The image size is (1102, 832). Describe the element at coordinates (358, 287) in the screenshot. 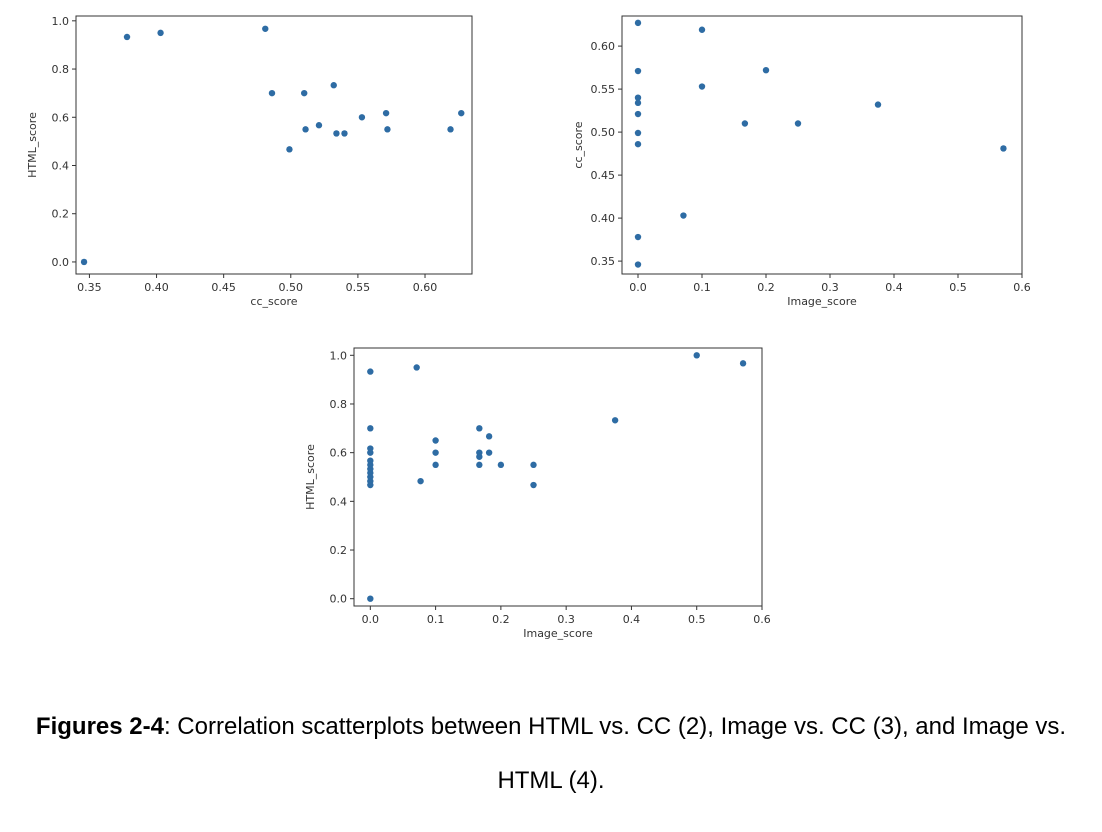

I see `x-tick-label: 0.55` at that location.